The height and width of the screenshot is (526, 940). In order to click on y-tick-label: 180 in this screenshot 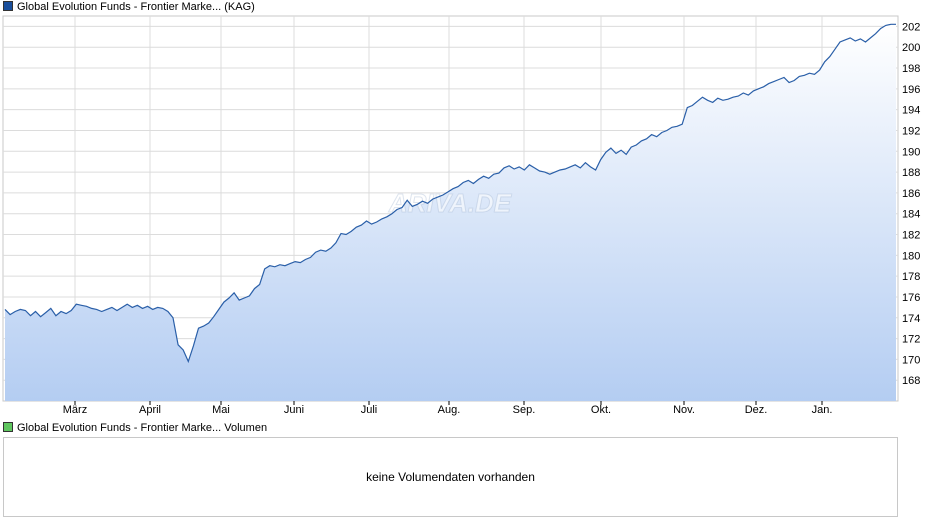, I will do `click(911, 256)`.